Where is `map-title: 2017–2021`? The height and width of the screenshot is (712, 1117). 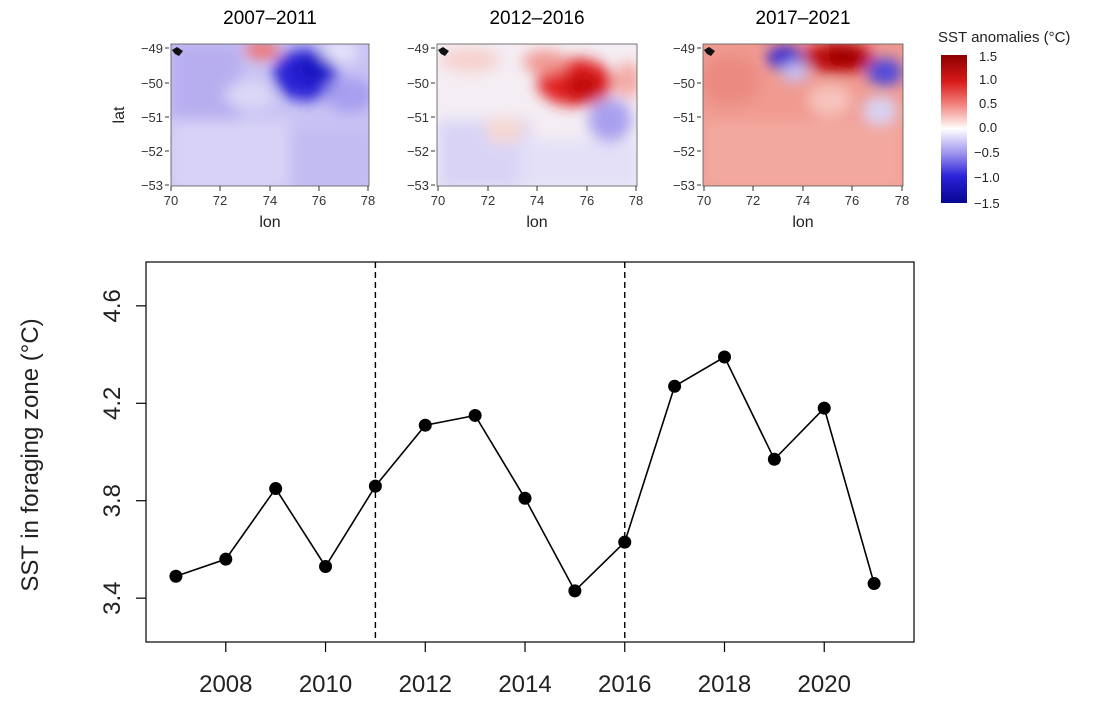
map-title: 2017–2021 is located at coordinates (802, 18).